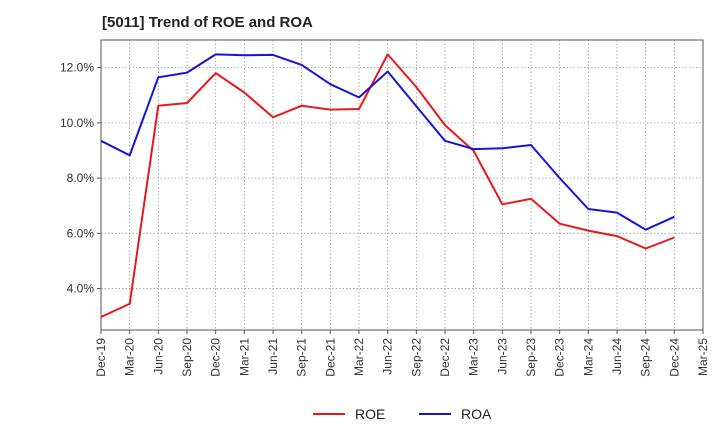  I want to click on x-tick-label: Sep-20, so click(187, 357).